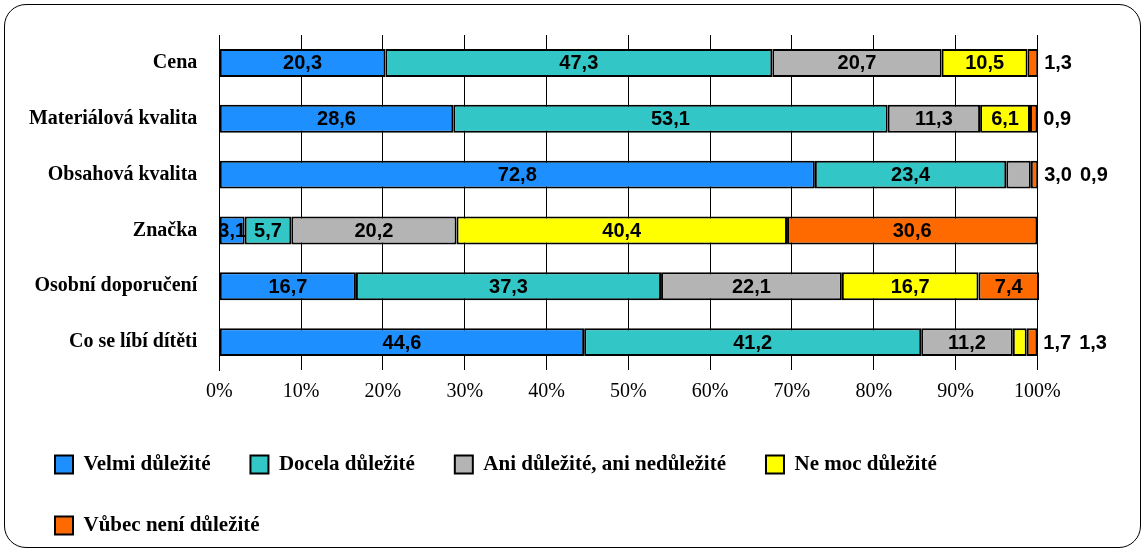  Describe the element at coordinates (967, 341) in the screenshot. I see `data-label: 11,2` at that location.